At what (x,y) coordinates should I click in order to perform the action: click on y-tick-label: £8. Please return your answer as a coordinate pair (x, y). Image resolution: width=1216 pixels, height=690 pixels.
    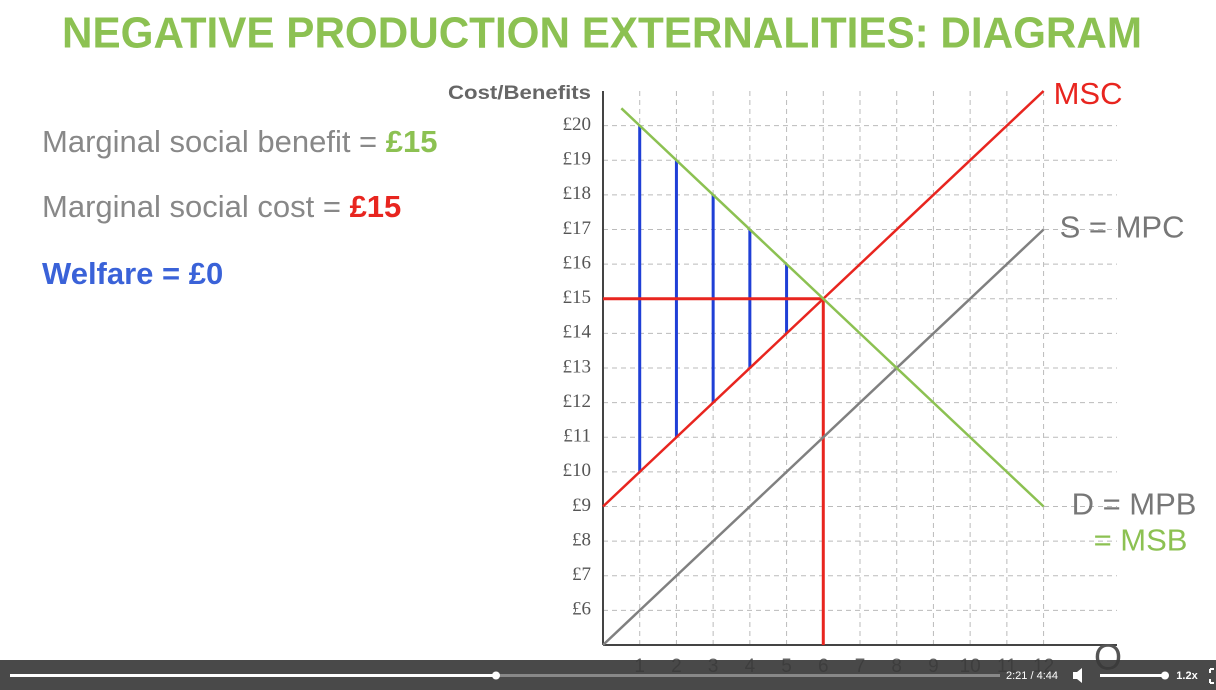
    Looking at the image, I should click on (581, 539).